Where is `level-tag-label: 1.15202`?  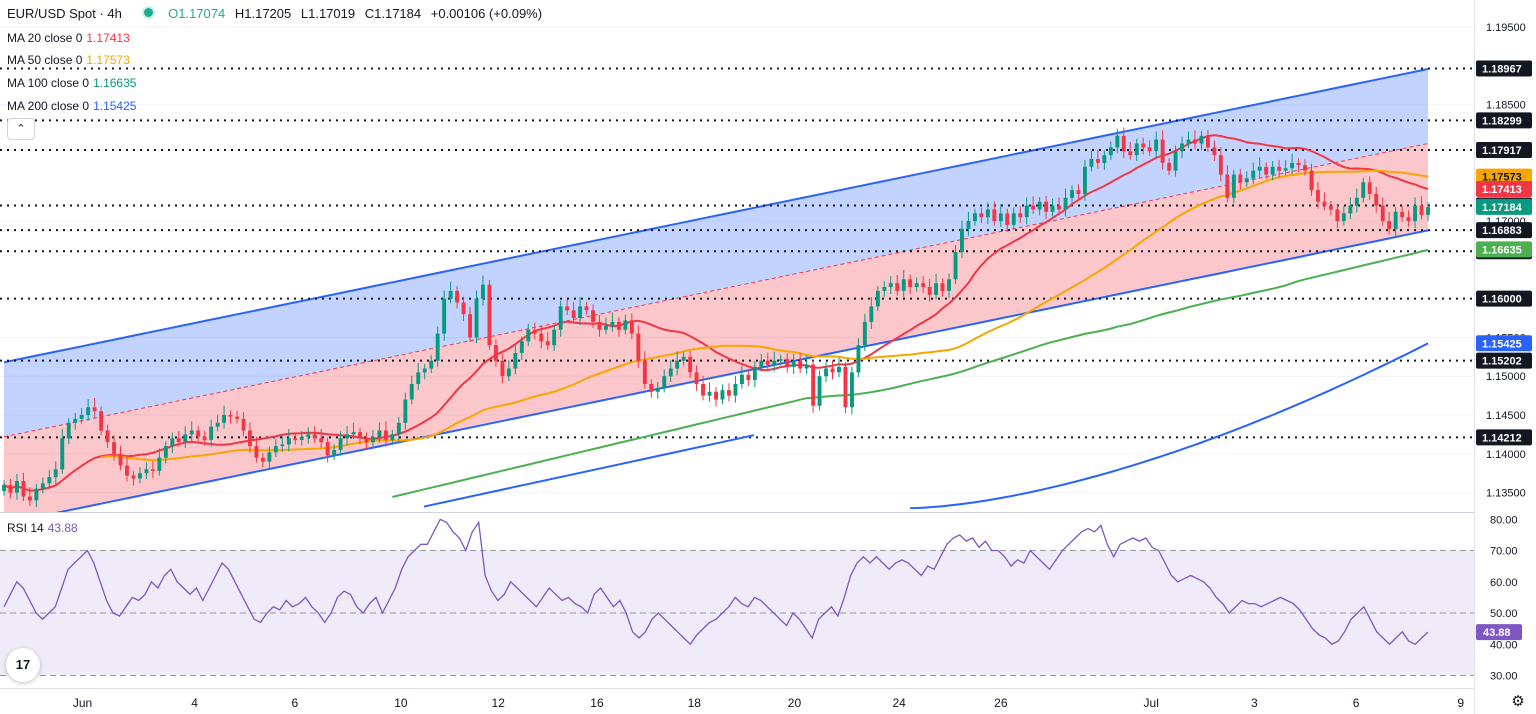
level-tag-label: 1.15202 is located at coordinates (1502, 362).